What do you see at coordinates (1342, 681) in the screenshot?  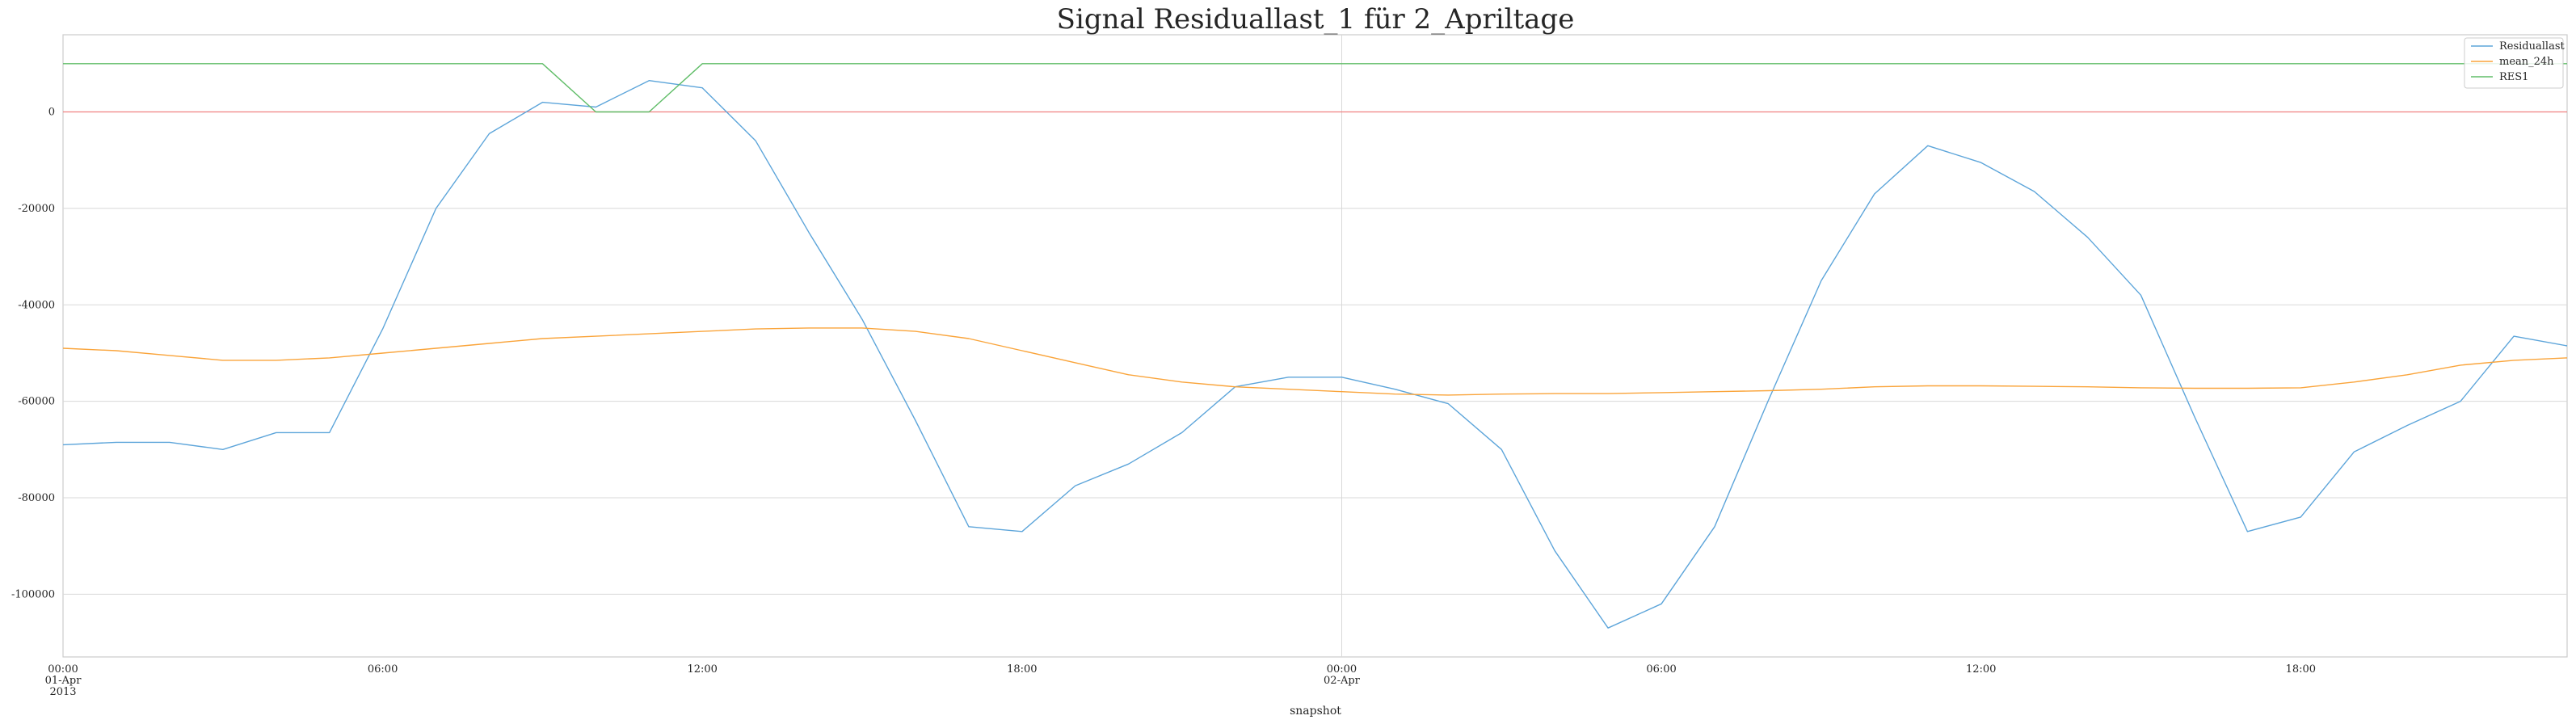 I see `x-tick-label: 02-Apr` at bounding box center [1342, 681].